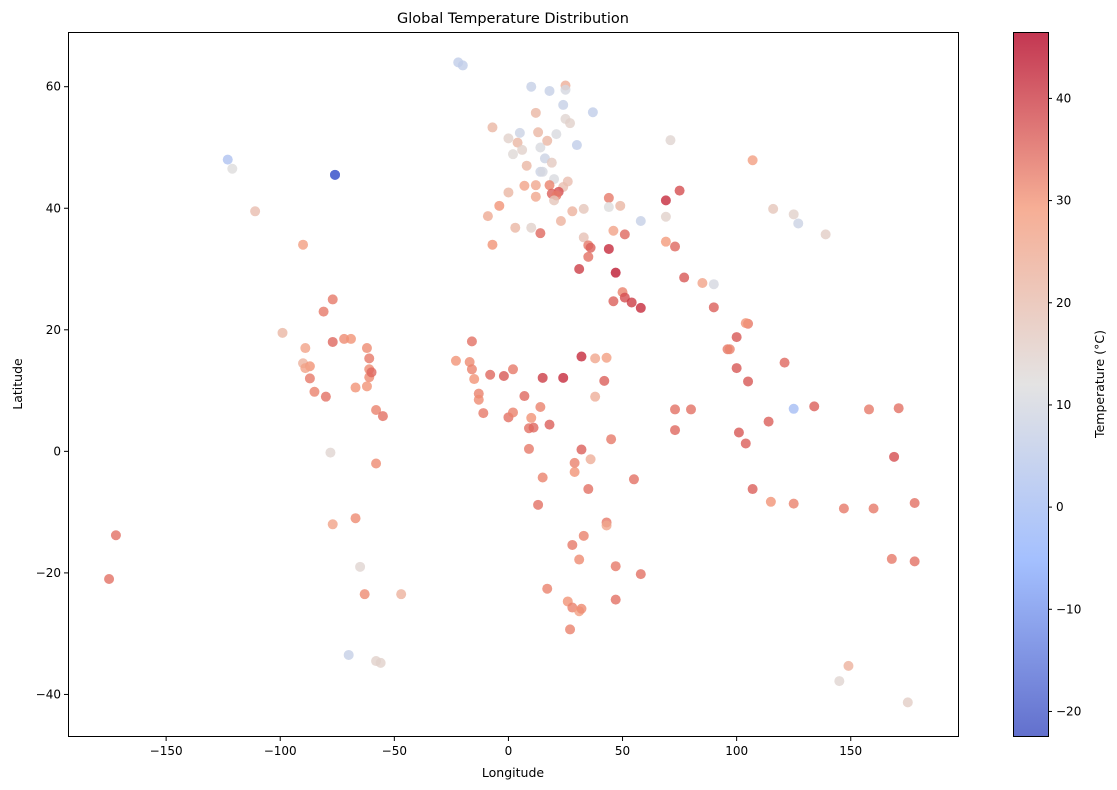  Describe the element at coordinates (48, 694) in the screenshot. I see `y-tick-label: −40` at that location.